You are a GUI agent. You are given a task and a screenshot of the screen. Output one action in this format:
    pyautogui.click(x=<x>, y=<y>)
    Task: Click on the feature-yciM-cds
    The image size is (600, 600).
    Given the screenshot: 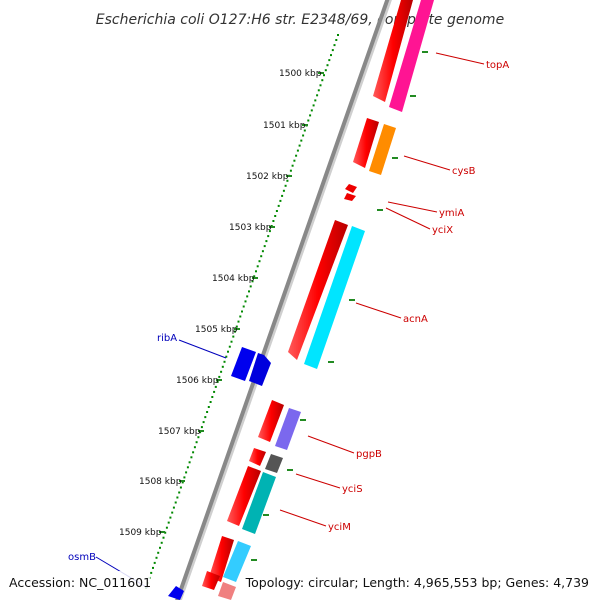 What is the action you would take?
    pyautogui.click(x=244, y=496)
    